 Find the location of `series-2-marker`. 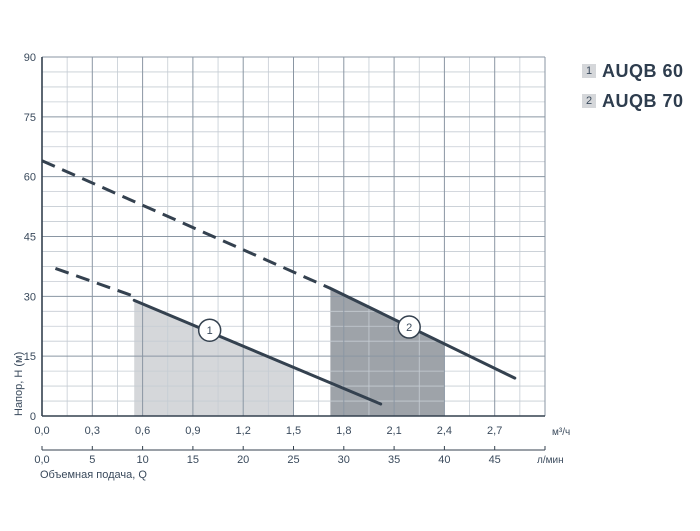

series-2-marker is located at coordinates (409, 327).